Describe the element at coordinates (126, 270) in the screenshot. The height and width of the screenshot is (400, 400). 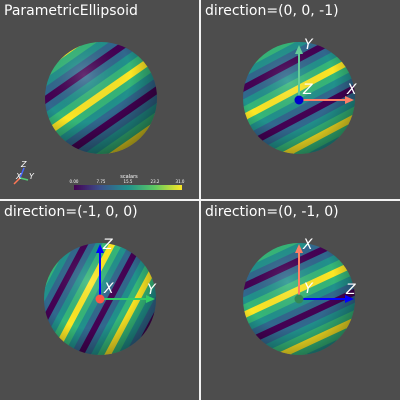
I see `direction-axes: Z Y X` at that location.